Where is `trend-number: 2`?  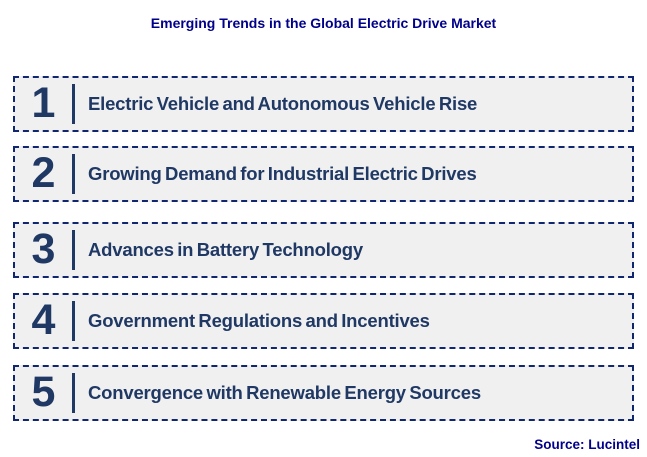
trend-number: 2 is located at coordinates (43, 172).